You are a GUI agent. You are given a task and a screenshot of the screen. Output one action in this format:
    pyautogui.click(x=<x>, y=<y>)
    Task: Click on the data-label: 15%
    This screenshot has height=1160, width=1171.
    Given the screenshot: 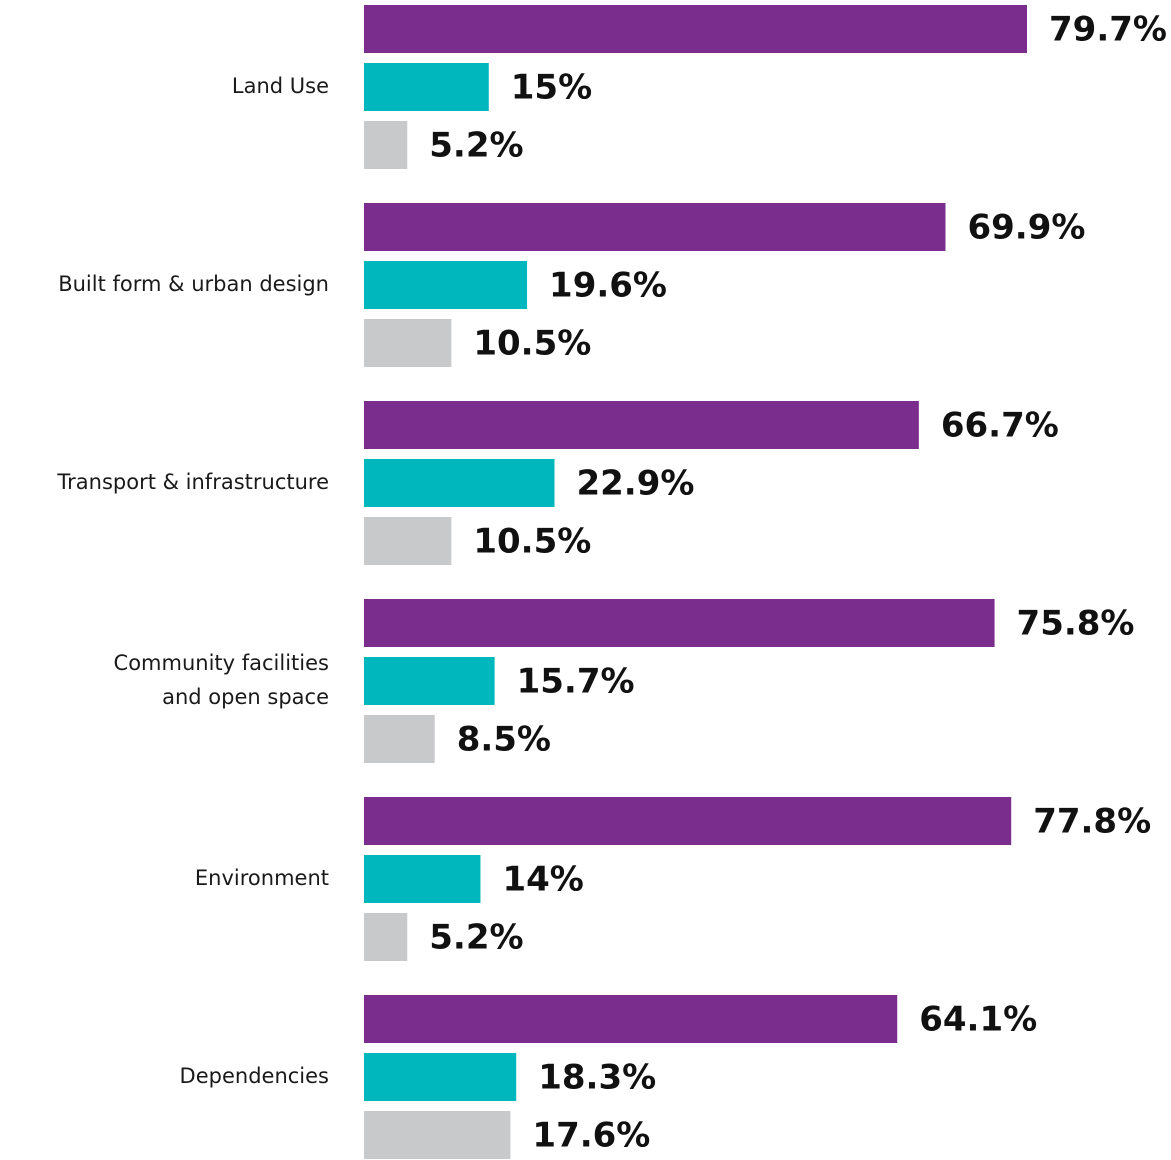 What is the action you would take?
    pyautogui.click(x=551, y=88)
    